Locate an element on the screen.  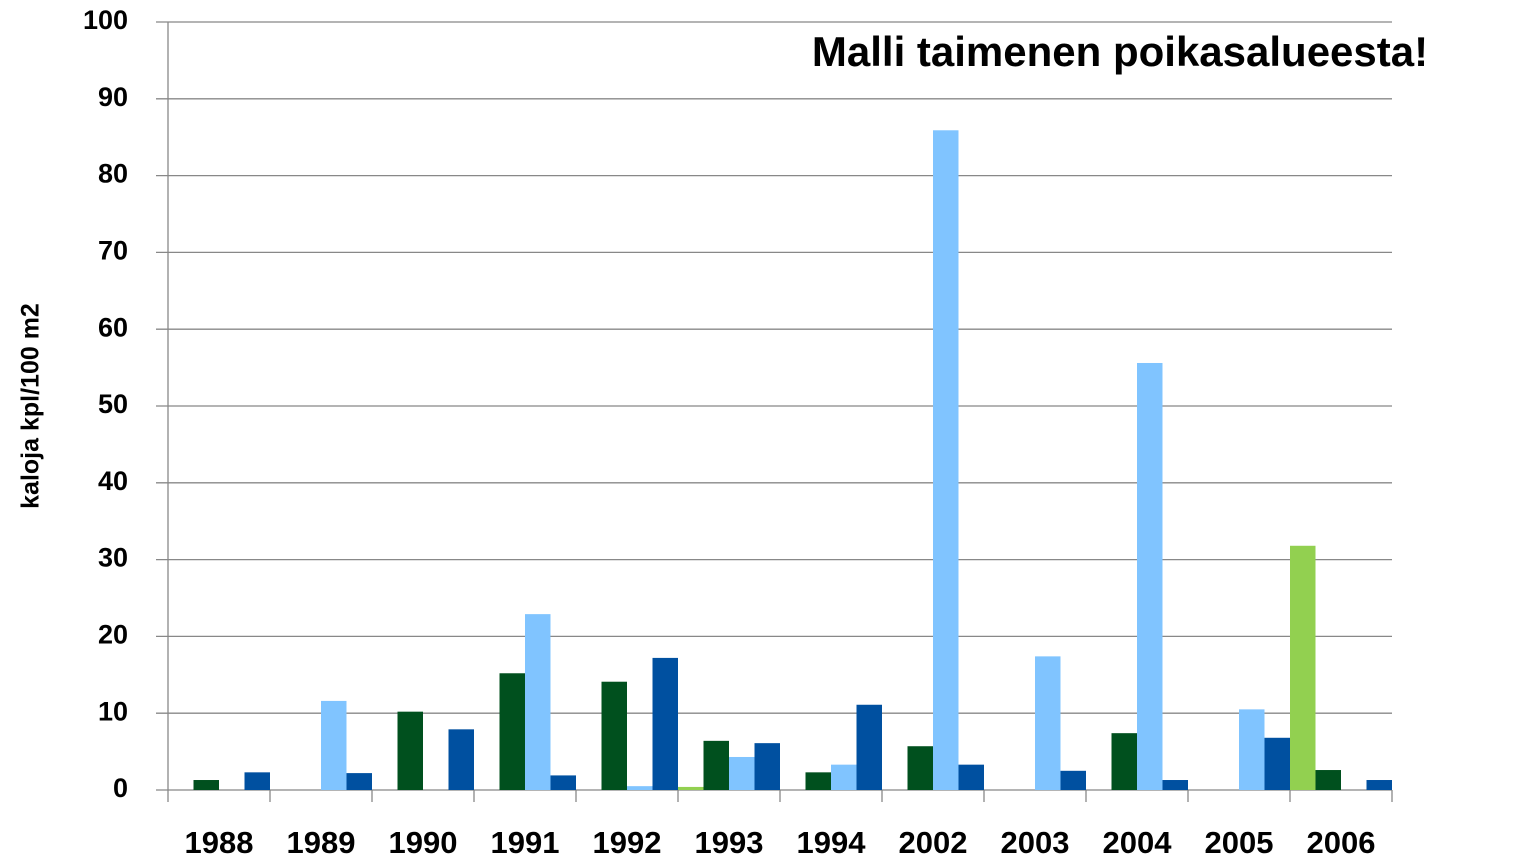
y-tick-label: 100 is located at coordinates (105, 20).